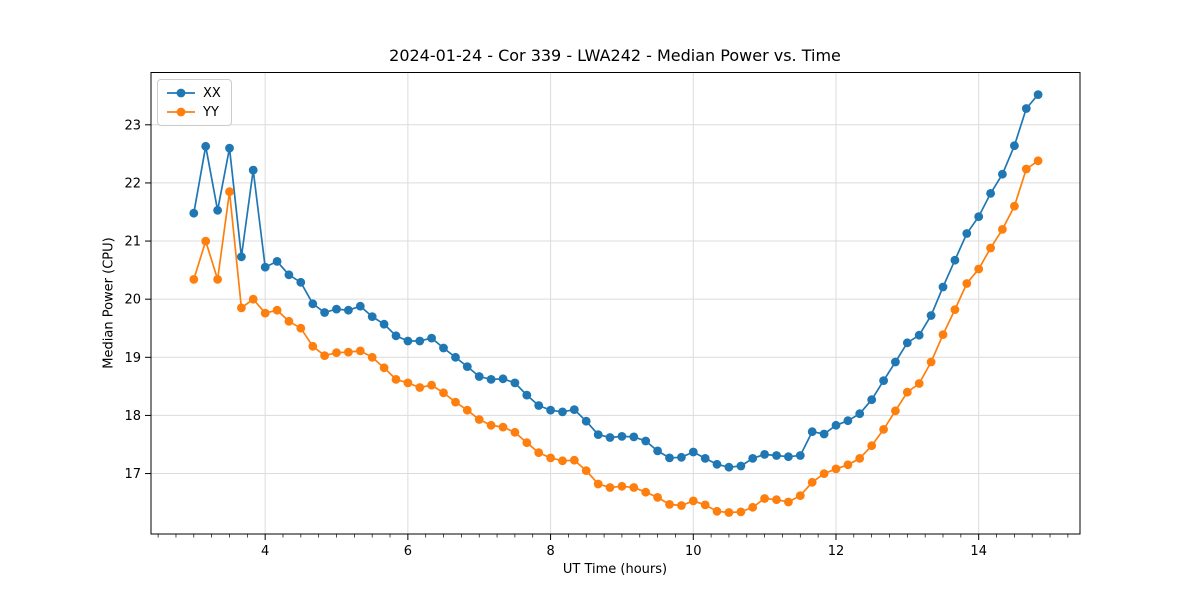  What do you see at coordinates (615, 569) in the screenshot?
I see `x-axis-label: UT Time (hours)` at bounding box center [615, 569].